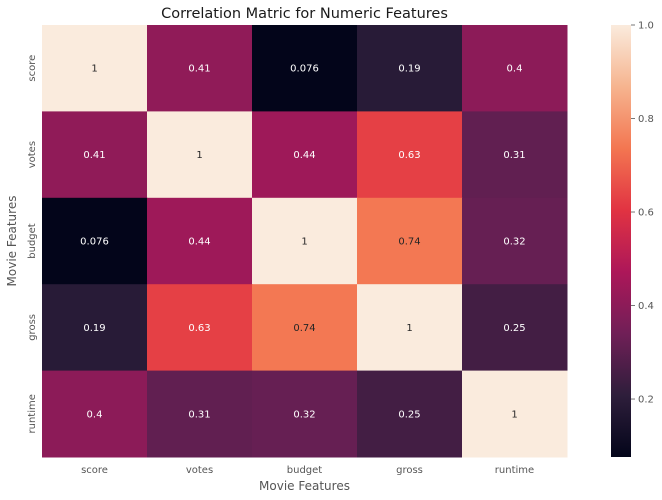  I want to click on y-tick-label-runtime: runtime, so click(32, 413).